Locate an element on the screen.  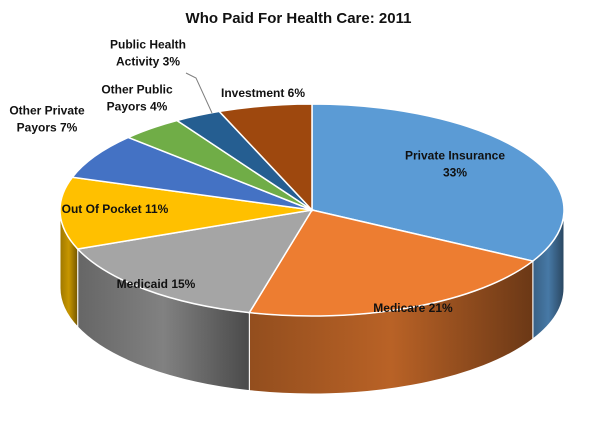
slice-label-other-private-payors: Other Private Payors 7% is located at coordinates (47, 119).